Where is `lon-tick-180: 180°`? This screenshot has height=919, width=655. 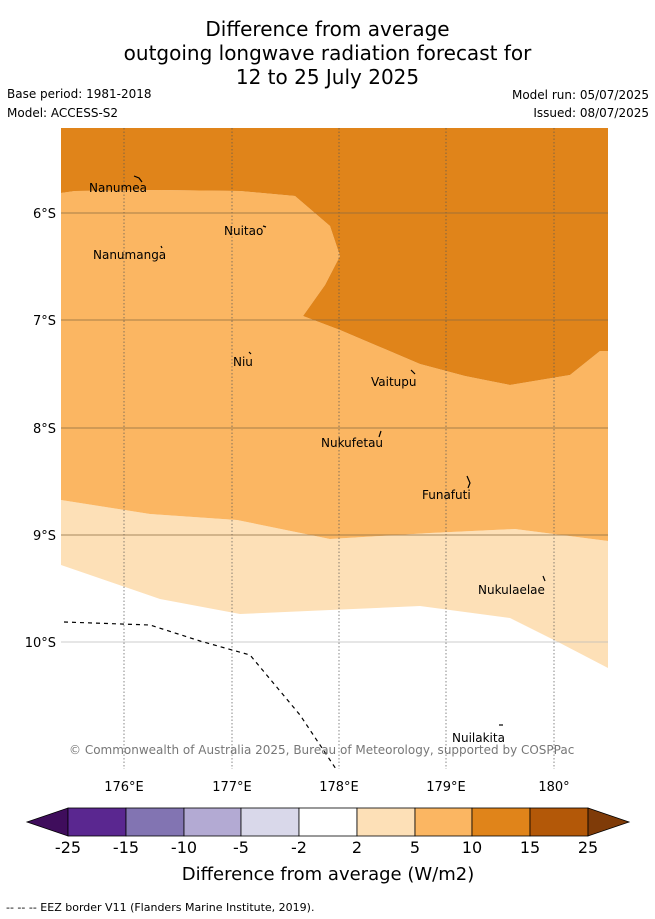 lon-tick-180: 180° is located at coordinates (553, 787).